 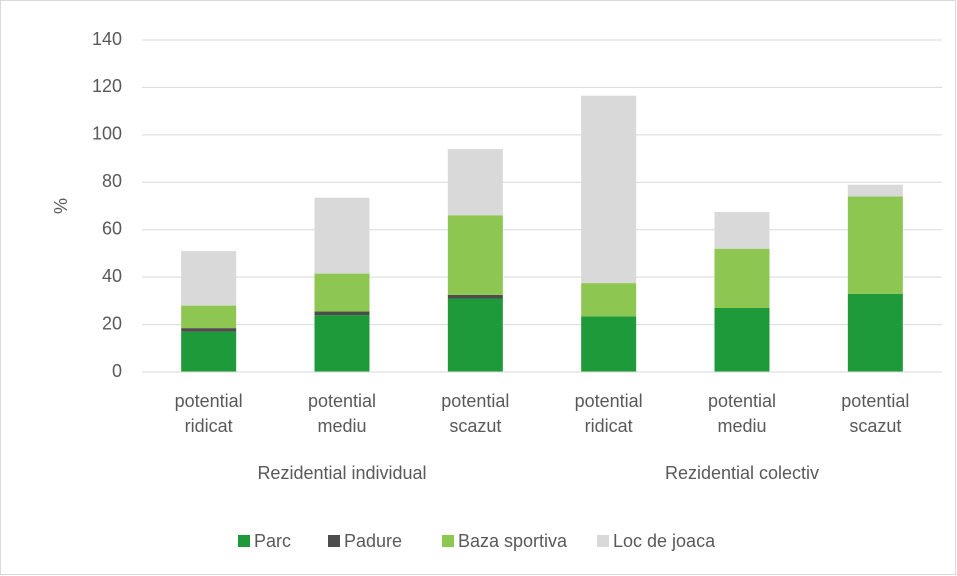 What do you see at coordinates (117, 371) in the screenshot?
I see `y-tick-label: 0` at bounding box center [117, 371].